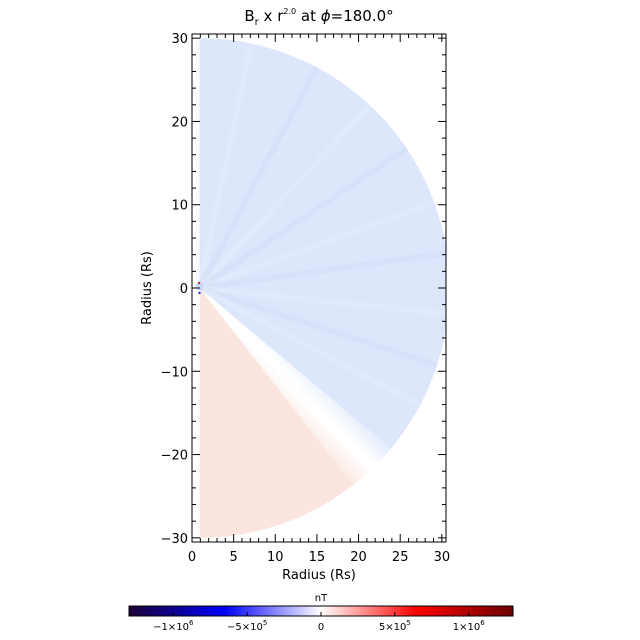 The width and height of the screenshot is (640, 640). Describe the element at coordinates (317, 557) in the screenshot. I see `x-tick-label: 15` at that location.